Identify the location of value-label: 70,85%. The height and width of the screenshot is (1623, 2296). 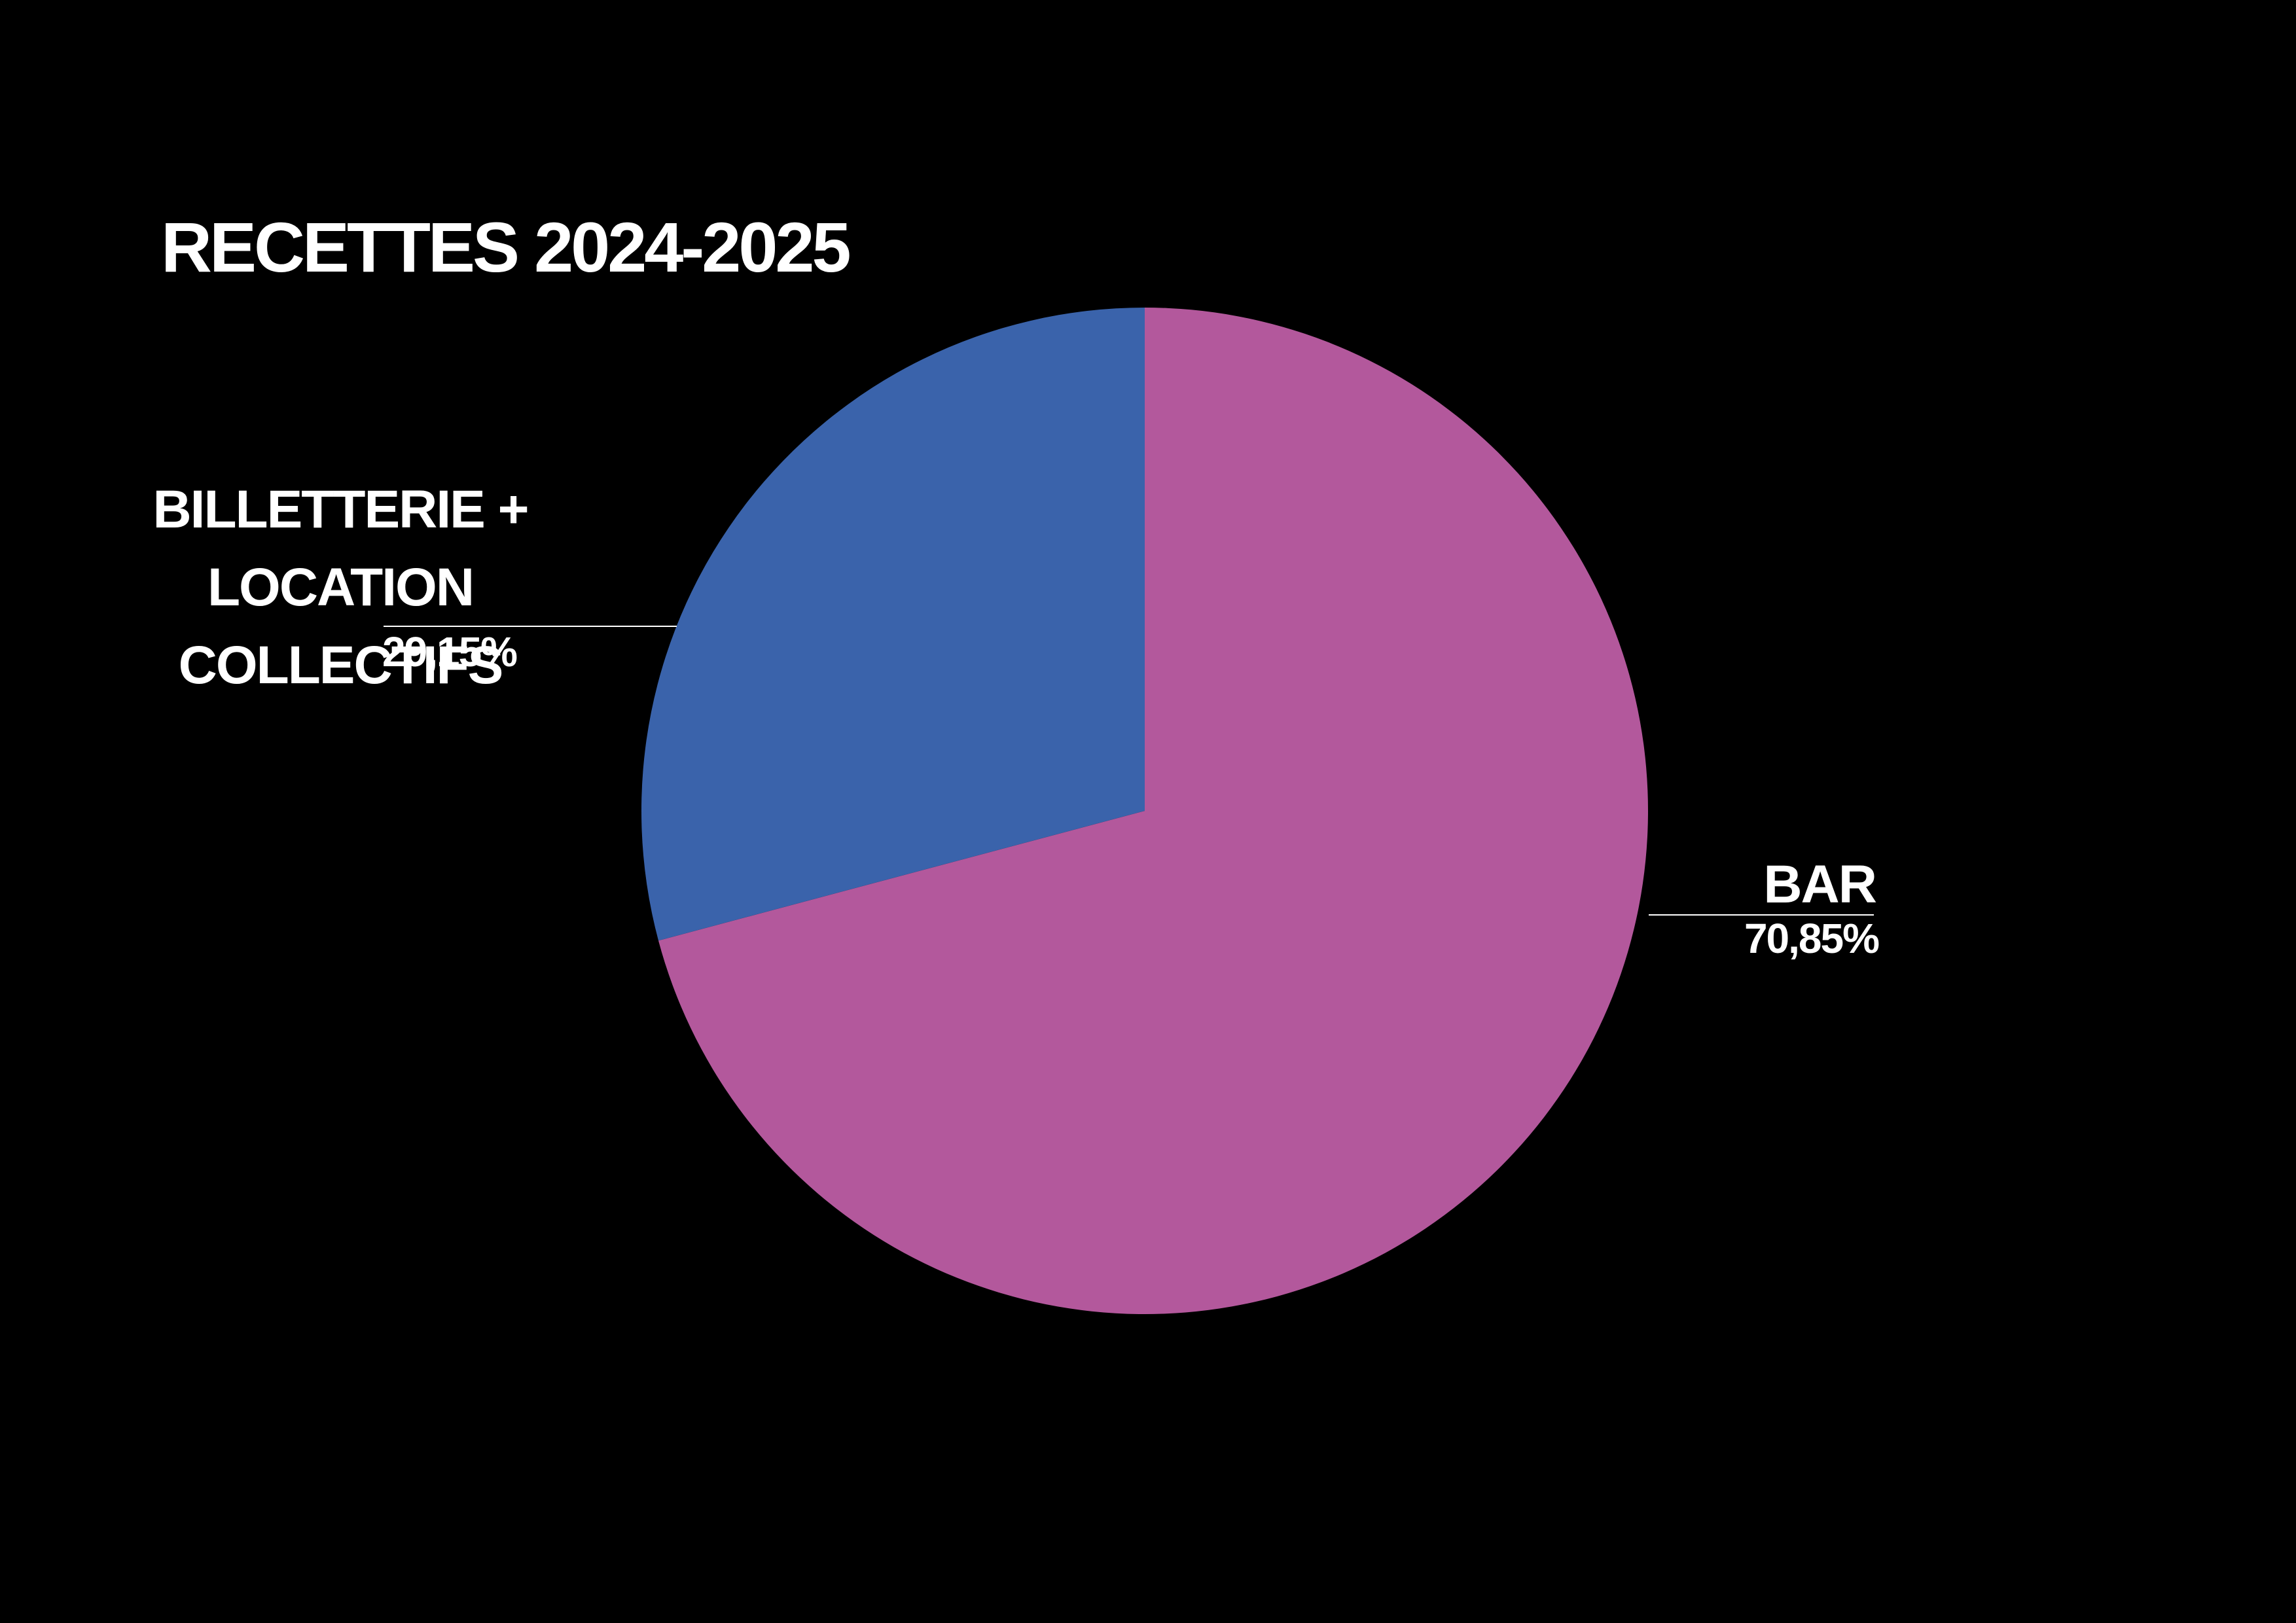
(1812, 938).